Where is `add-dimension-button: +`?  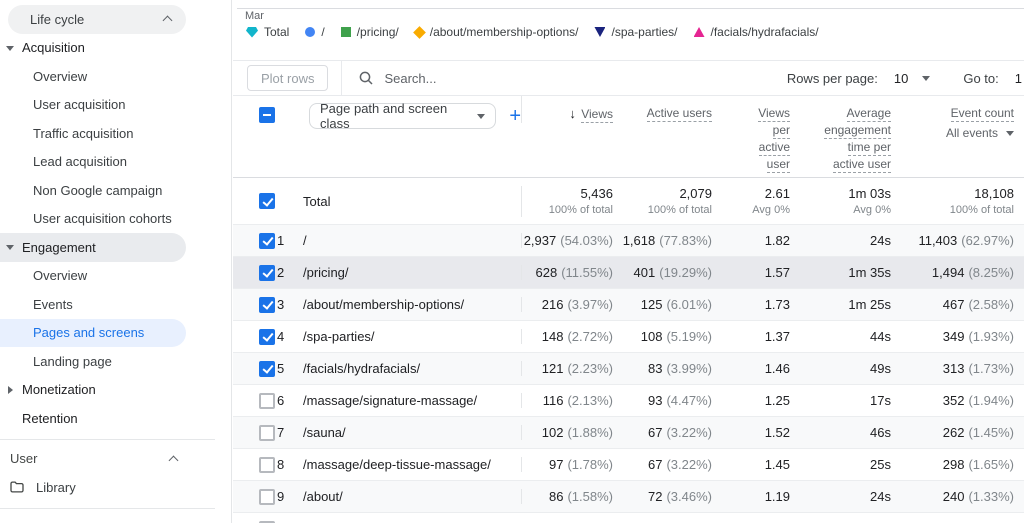 add-dimension-button: + is located at coordinates (515, 116).